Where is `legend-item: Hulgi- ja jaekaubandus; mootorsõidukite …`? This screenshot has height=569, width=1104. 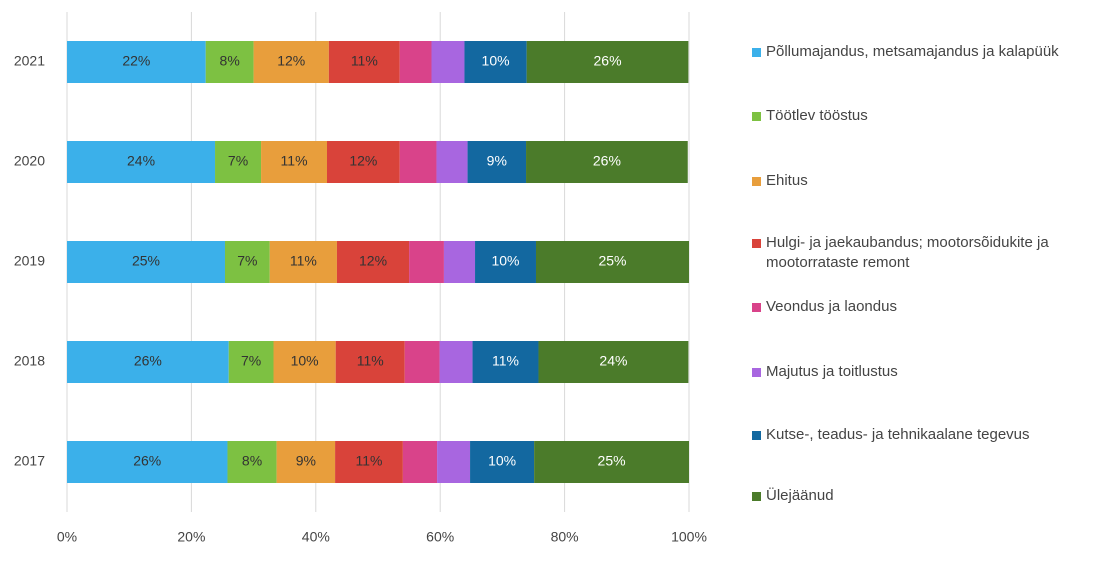 legend-item: Hulgi- ja jaekaubandus; mootorsõidukite … is located at coordinates (928, 253).